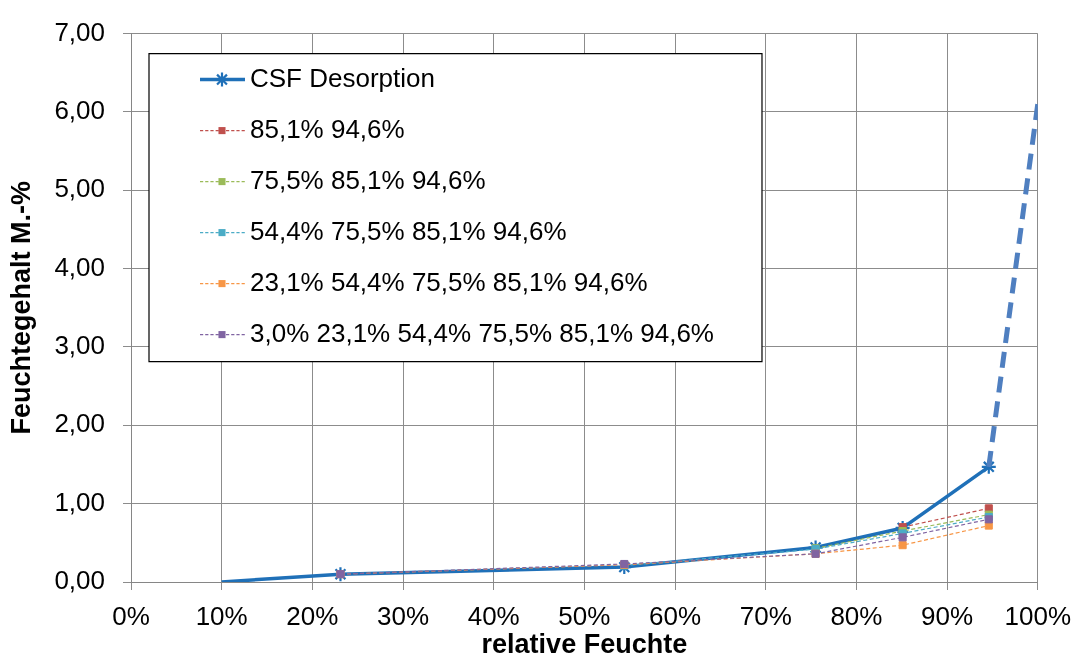 This screenshot has height=662, width=1083. Describe the element at coordinates (947, 615) in the screenshot. I see `x-tick-label: 90%` at that location.